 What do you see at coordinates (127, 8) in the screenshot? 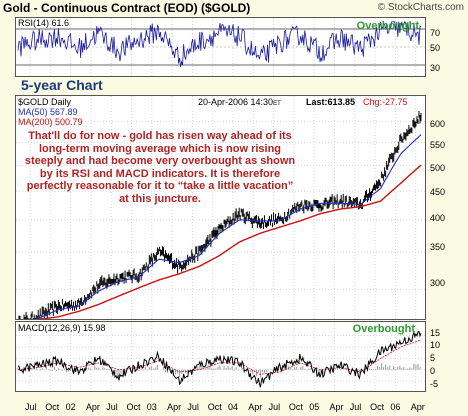
I see `chart-title: Gold - Continuous Contract (EOD) ($GOLD)` at bounding box center [127, 8].